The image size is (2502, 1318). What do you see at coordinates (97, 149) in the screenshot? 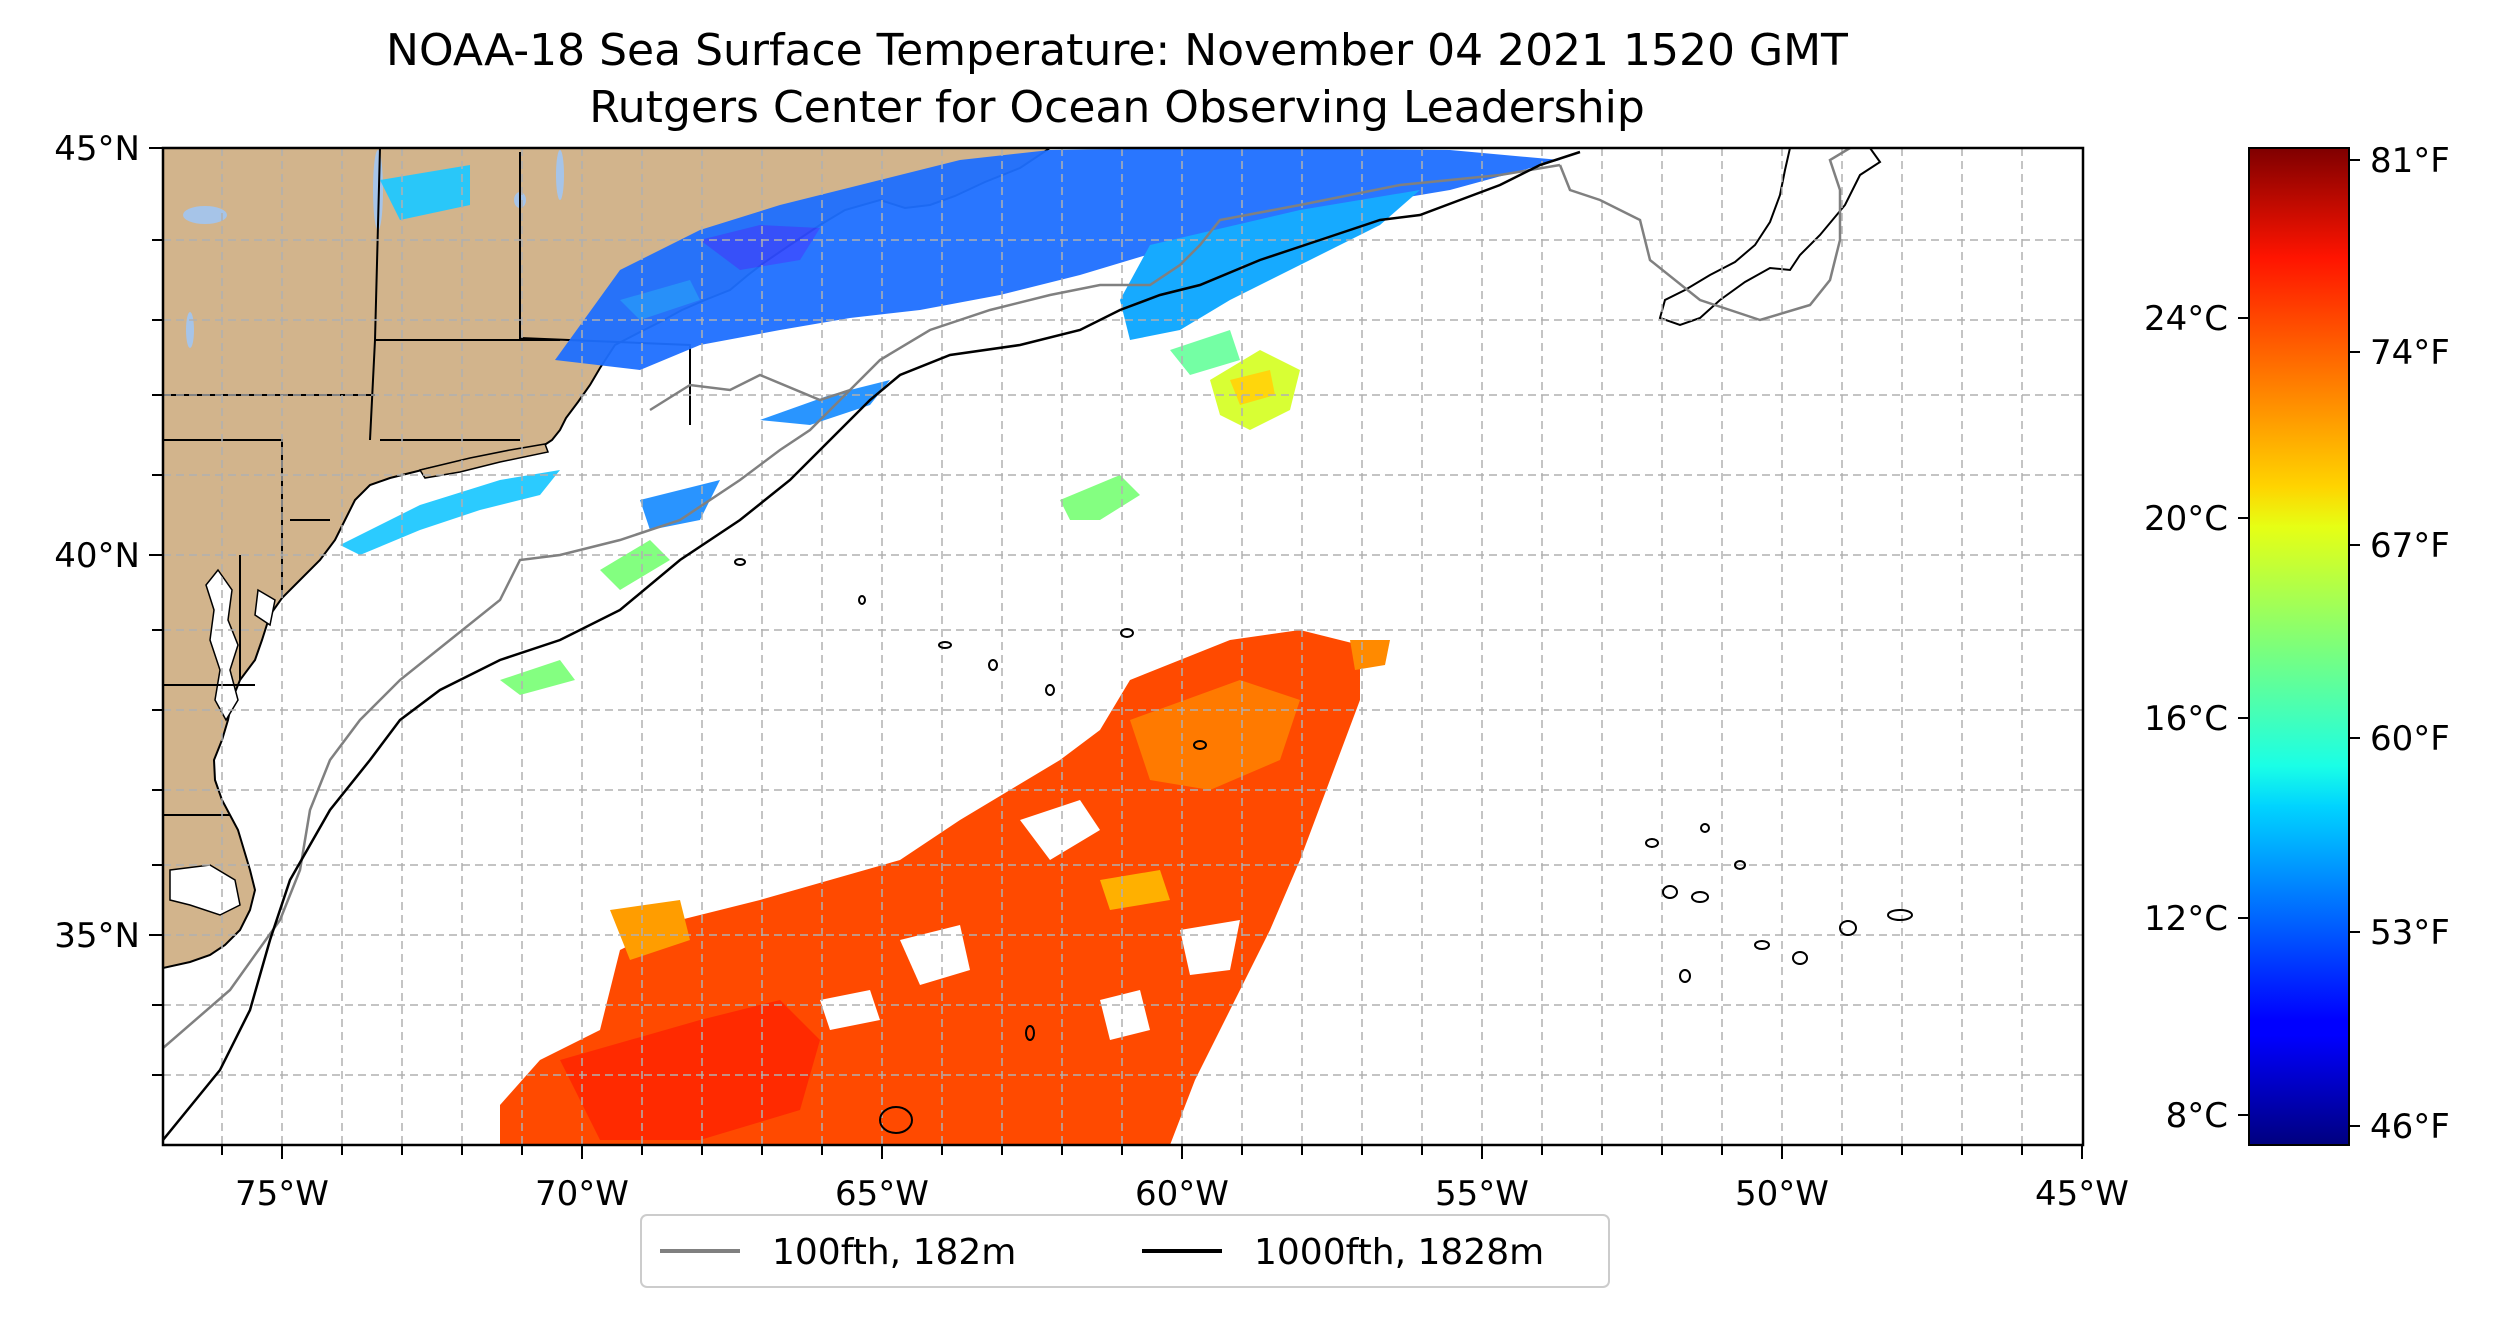
I see `lat-tick: 45°N` at bounding box center [97, 149].